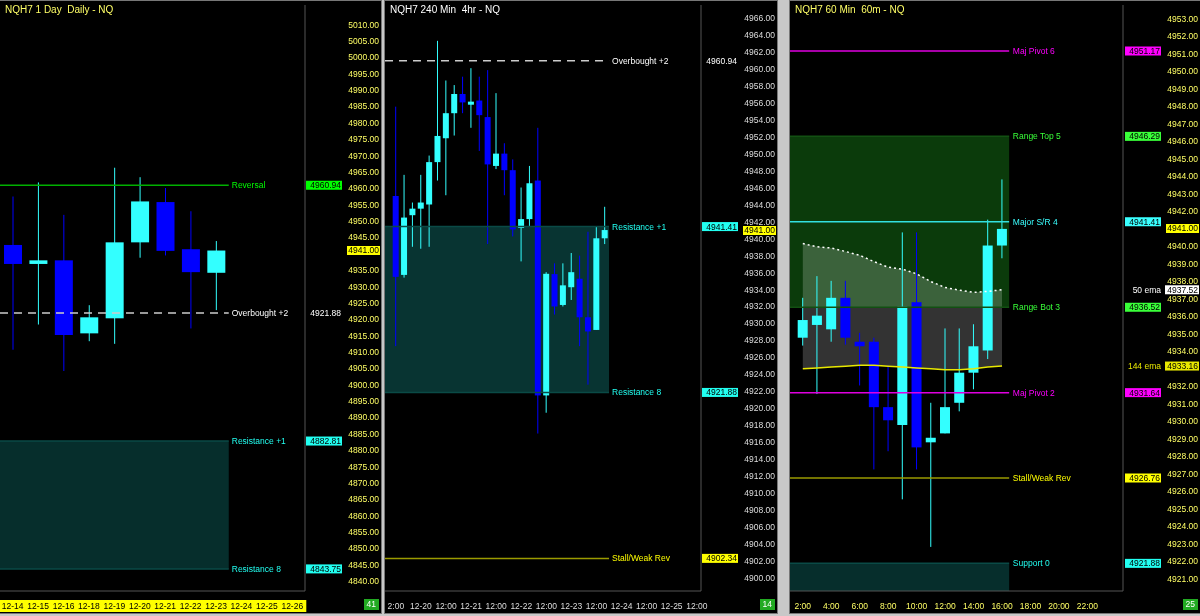 The image size is (1200, 616). I want to click on y-tick-label: 4910.00, so click(760, 493).